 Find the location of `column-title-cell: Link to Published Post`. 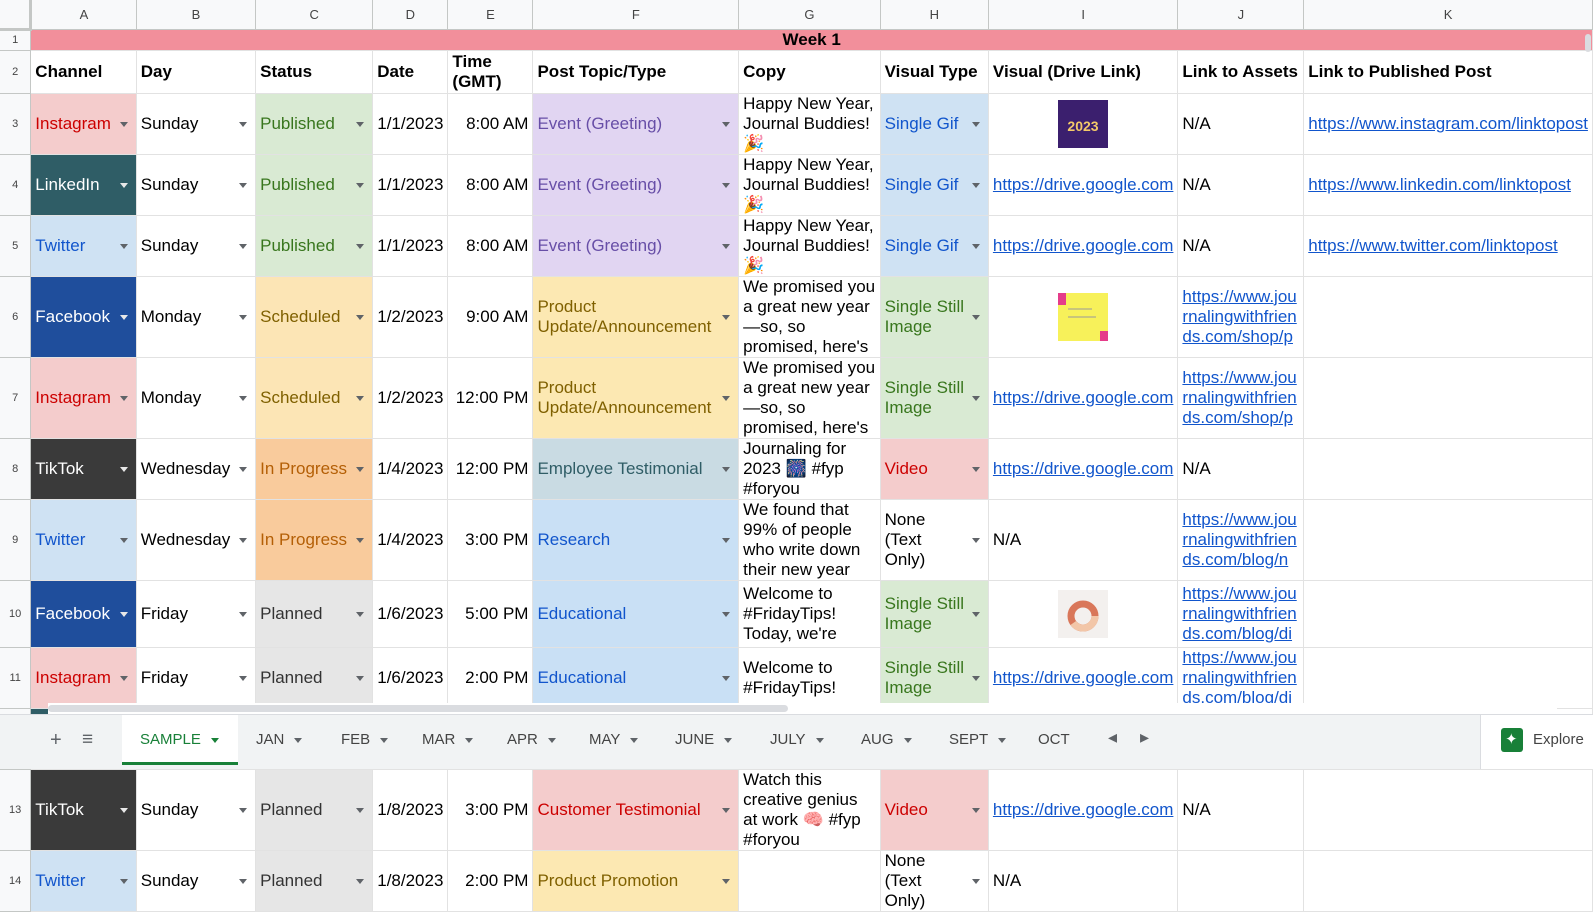

column-title-cell: Link to Published Post is located at coordinates (1448, 72).